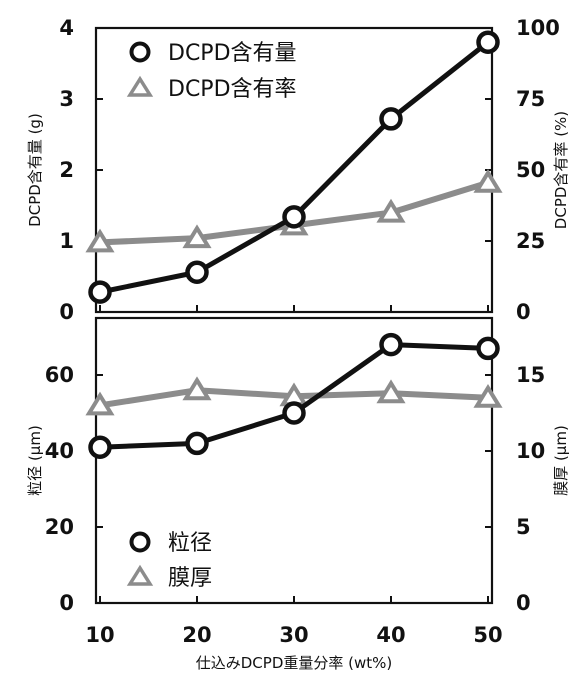 Image resolution: width=582 pixels, height=679 pixels. I want to click on y-axis-label: DCPD含有量 (g), so click(35, 170).